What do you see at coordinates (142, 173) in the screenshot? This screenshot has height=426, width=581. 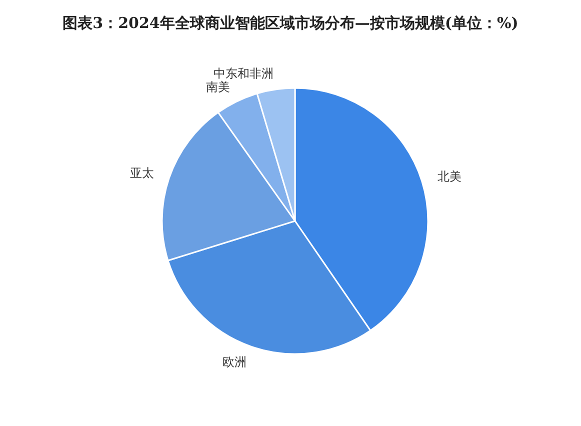 I see `slice-label: 亚太` at bounding box center [142, 173].